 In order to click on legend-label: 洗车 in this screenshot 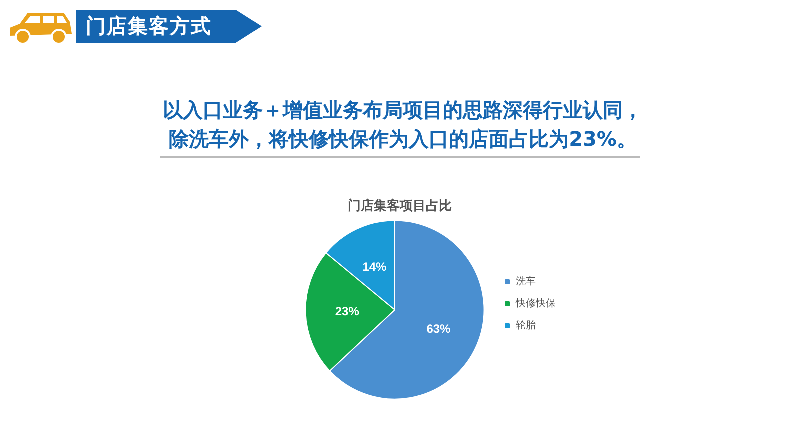, I will do `click(526, 282)`.